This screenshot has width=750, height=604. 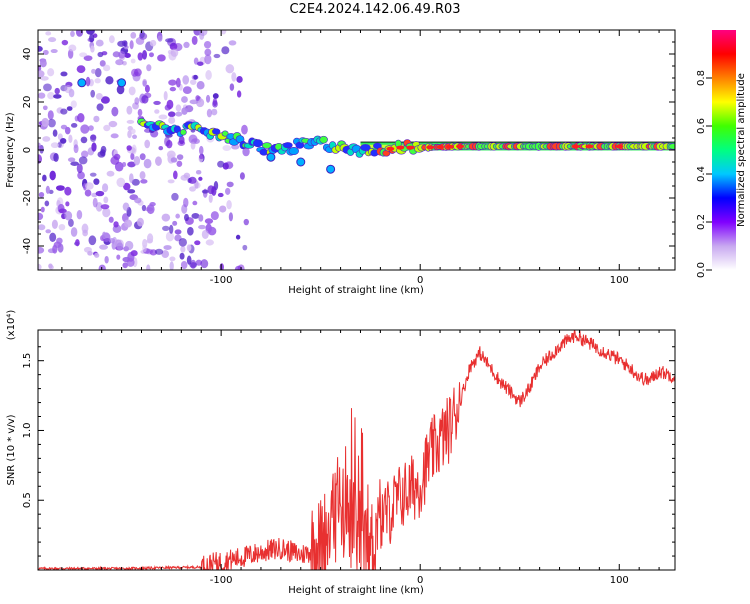 I want to click on spectrogram-xlabel: Height of straight line (km), so click(x=356, y=290).